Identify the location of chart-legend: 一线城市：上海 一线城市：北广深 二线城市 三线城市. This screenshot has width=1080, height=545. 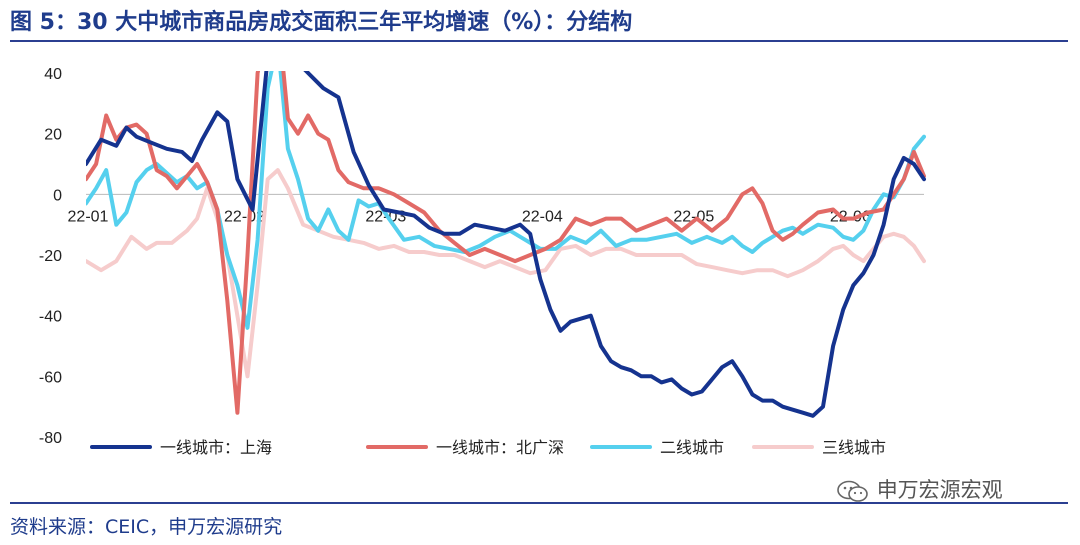
(488, 447).